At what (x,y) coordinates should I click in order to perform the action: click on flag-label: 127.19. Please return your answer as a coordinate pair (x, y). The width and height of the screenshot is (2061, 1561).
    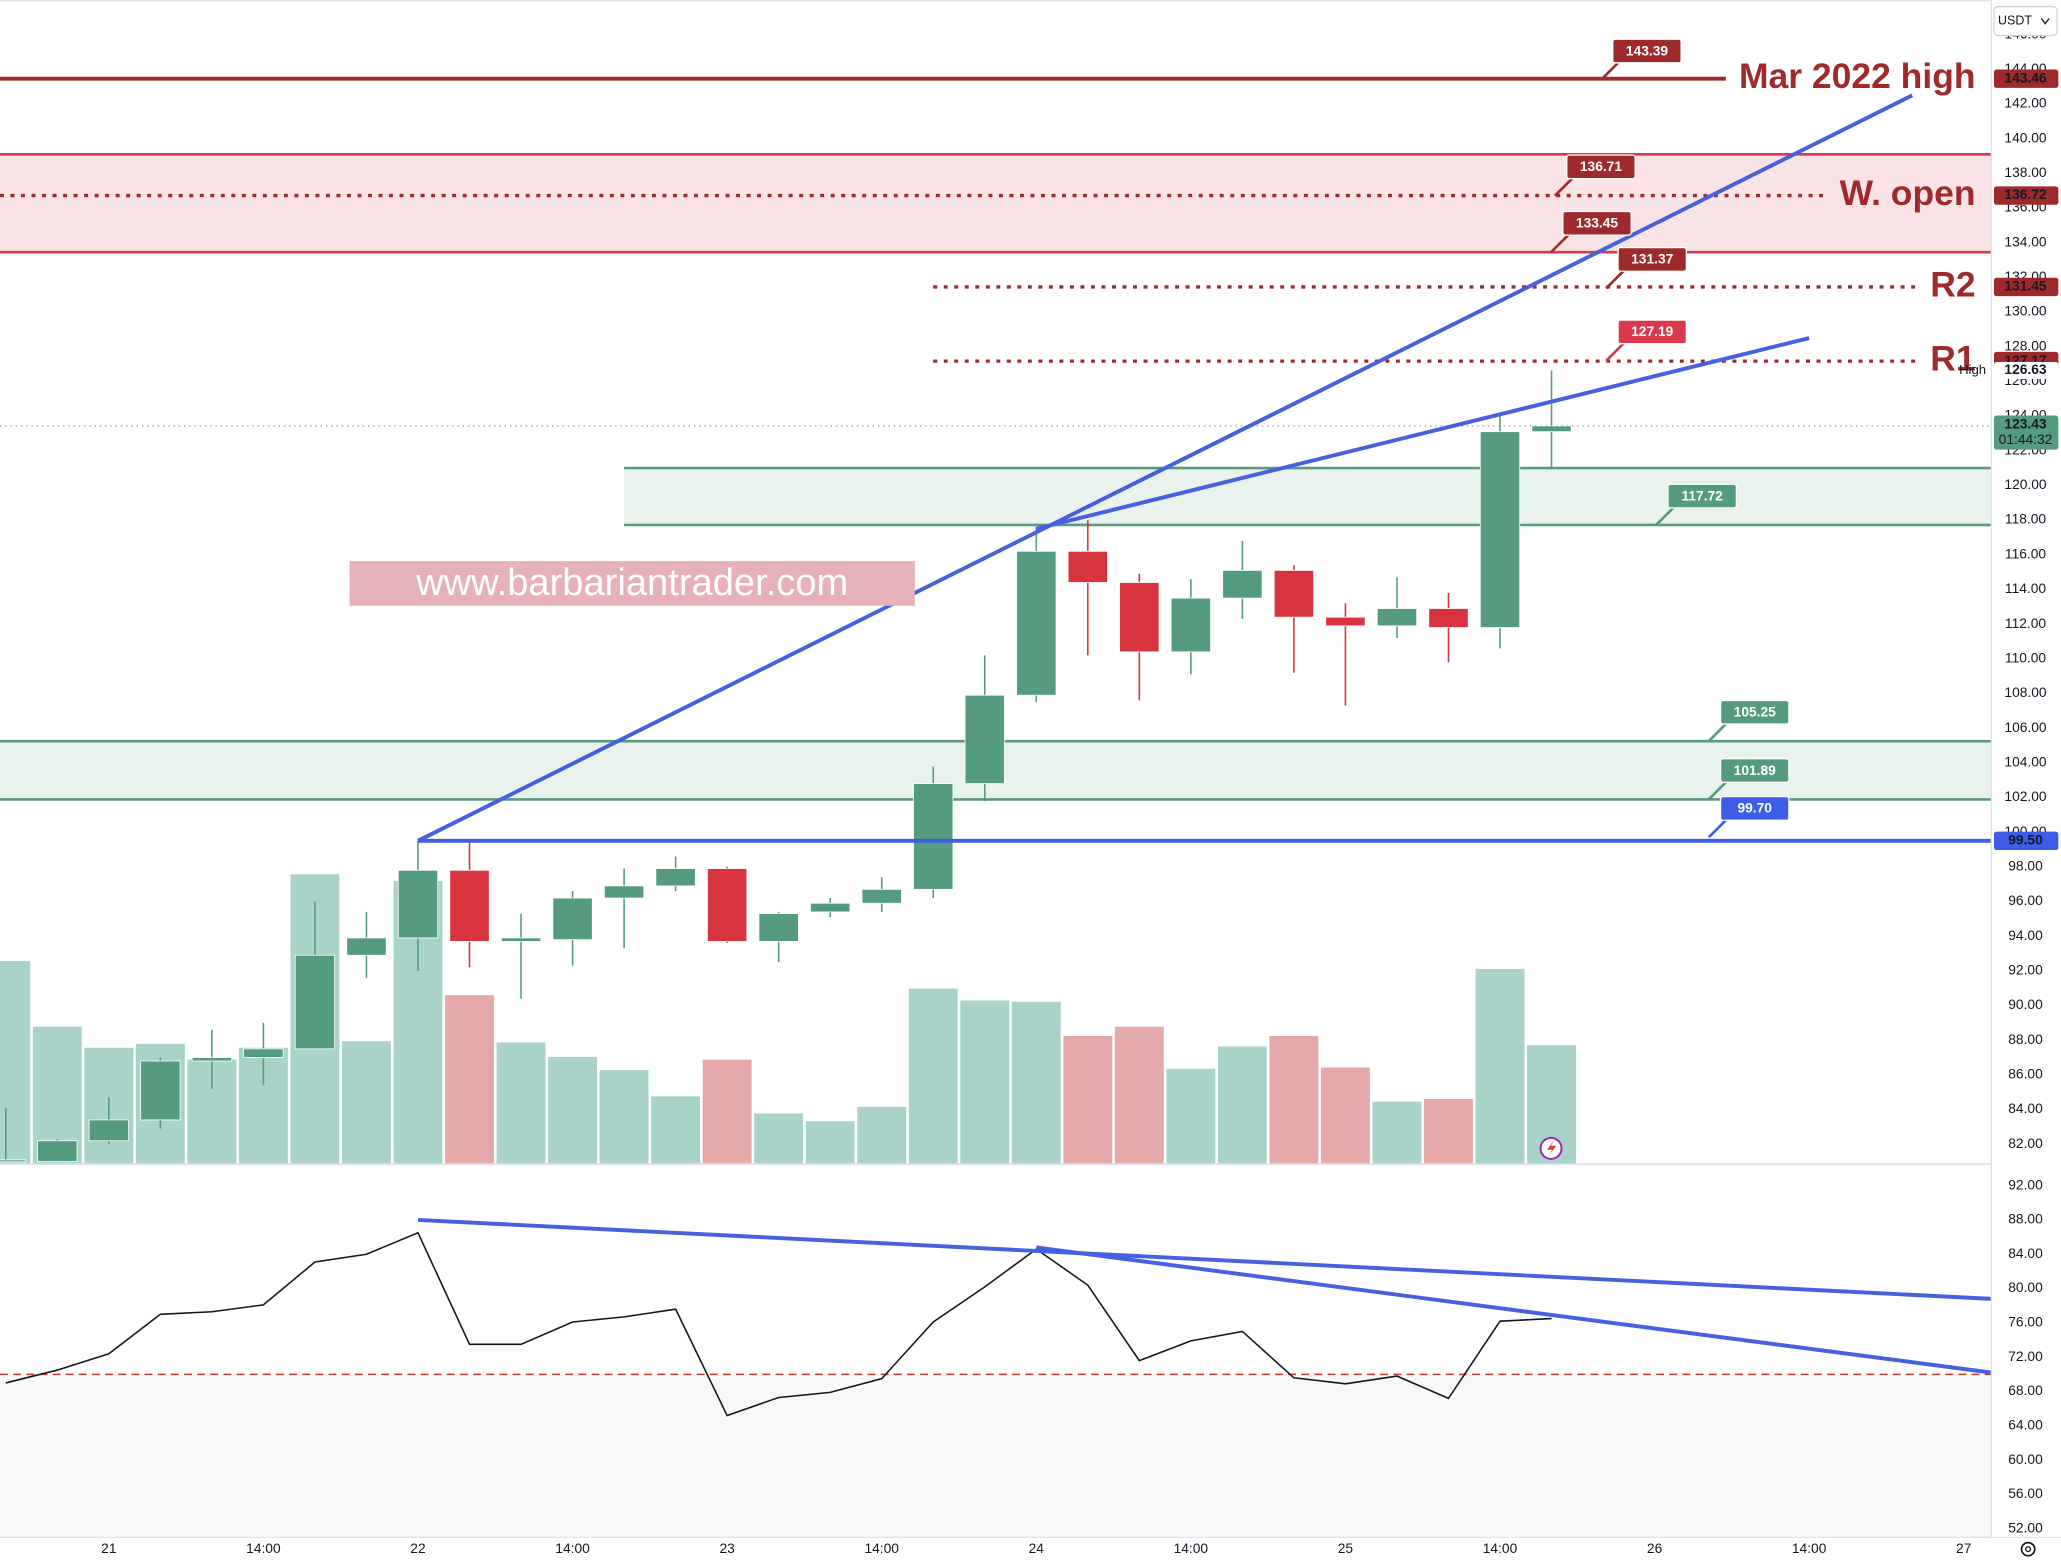
    Looking at the image, I should click on (1652, 331).